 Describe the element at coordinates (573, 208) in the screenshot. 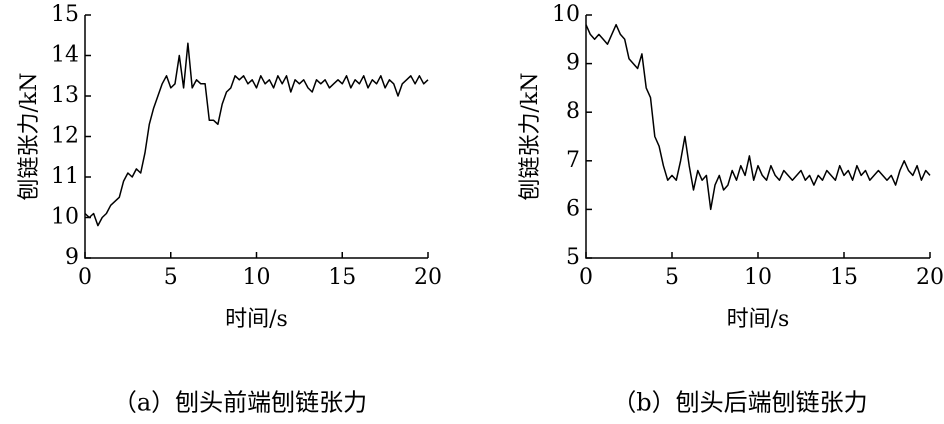

I see `y-tick-label: 6` at that location.